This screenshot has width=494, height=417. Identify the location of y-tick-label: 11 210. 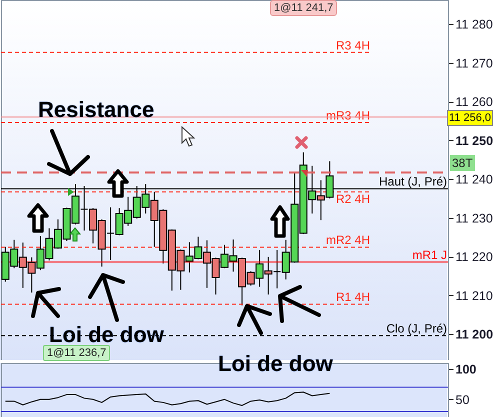
(474, 295).